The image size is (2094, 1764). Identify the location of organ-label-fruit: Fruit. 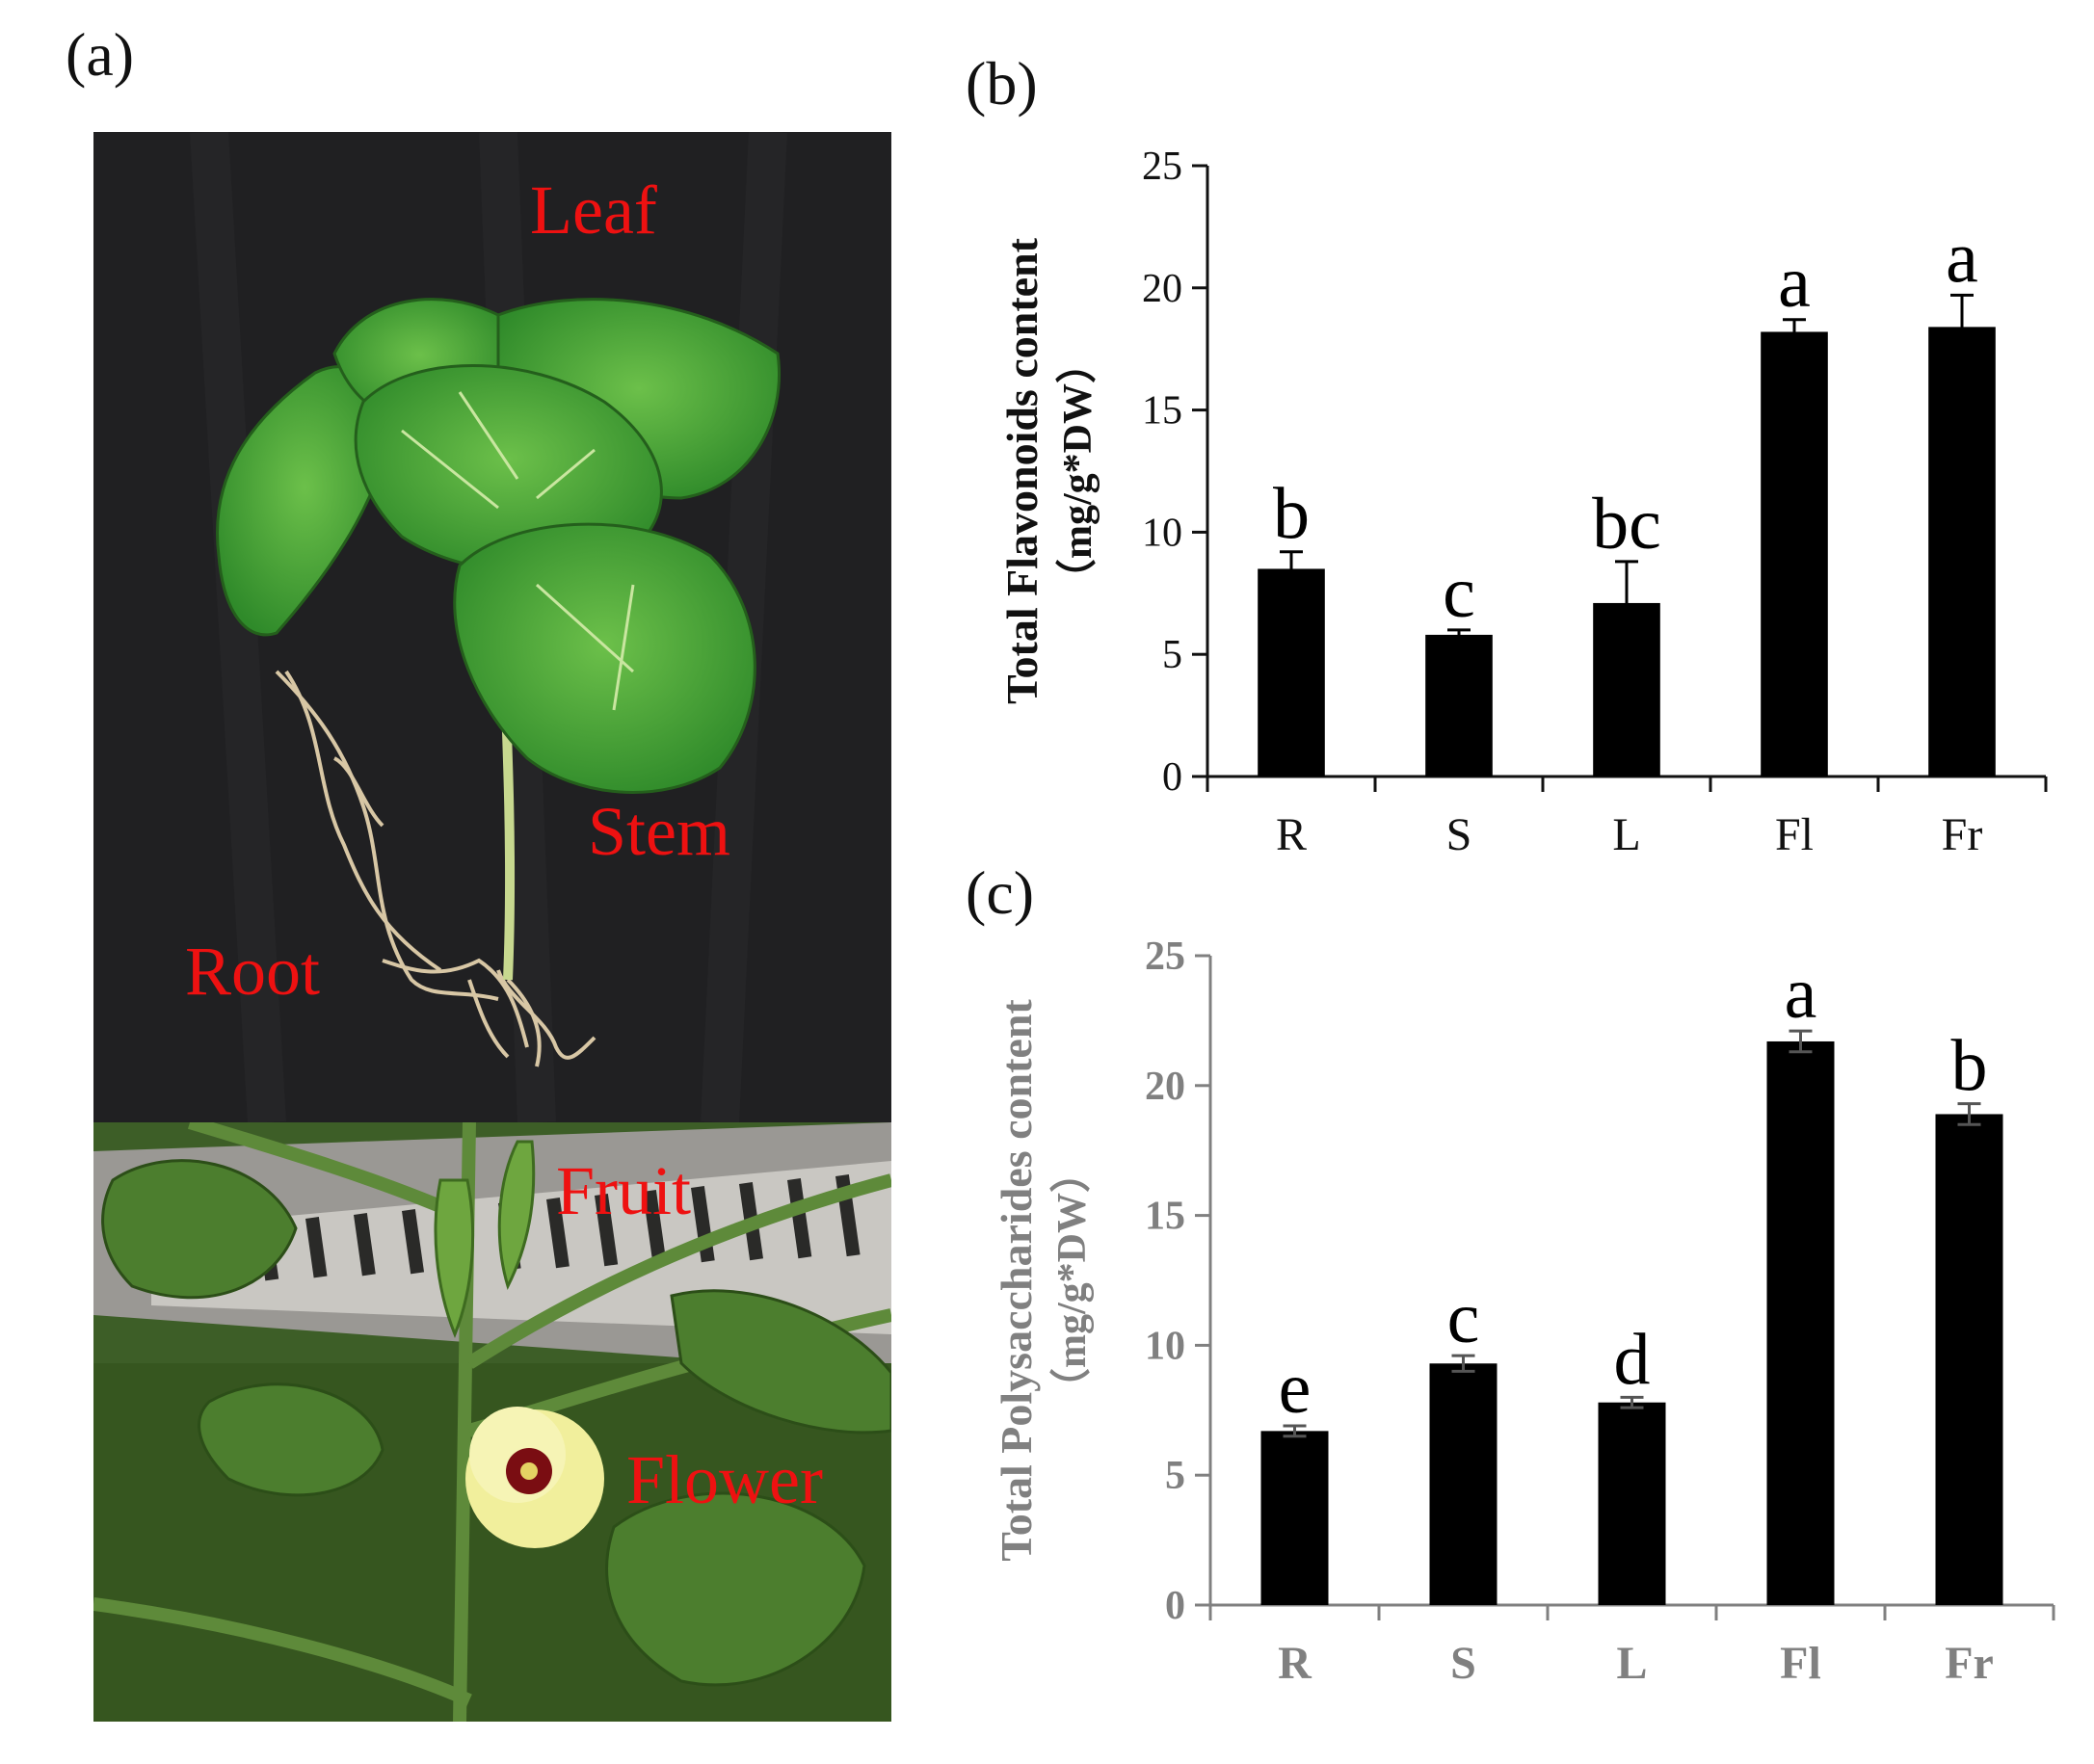
(624, 1190).